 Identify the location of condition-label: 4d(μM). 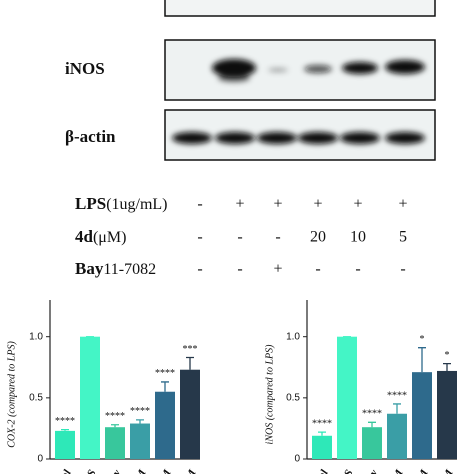
(100, 236).